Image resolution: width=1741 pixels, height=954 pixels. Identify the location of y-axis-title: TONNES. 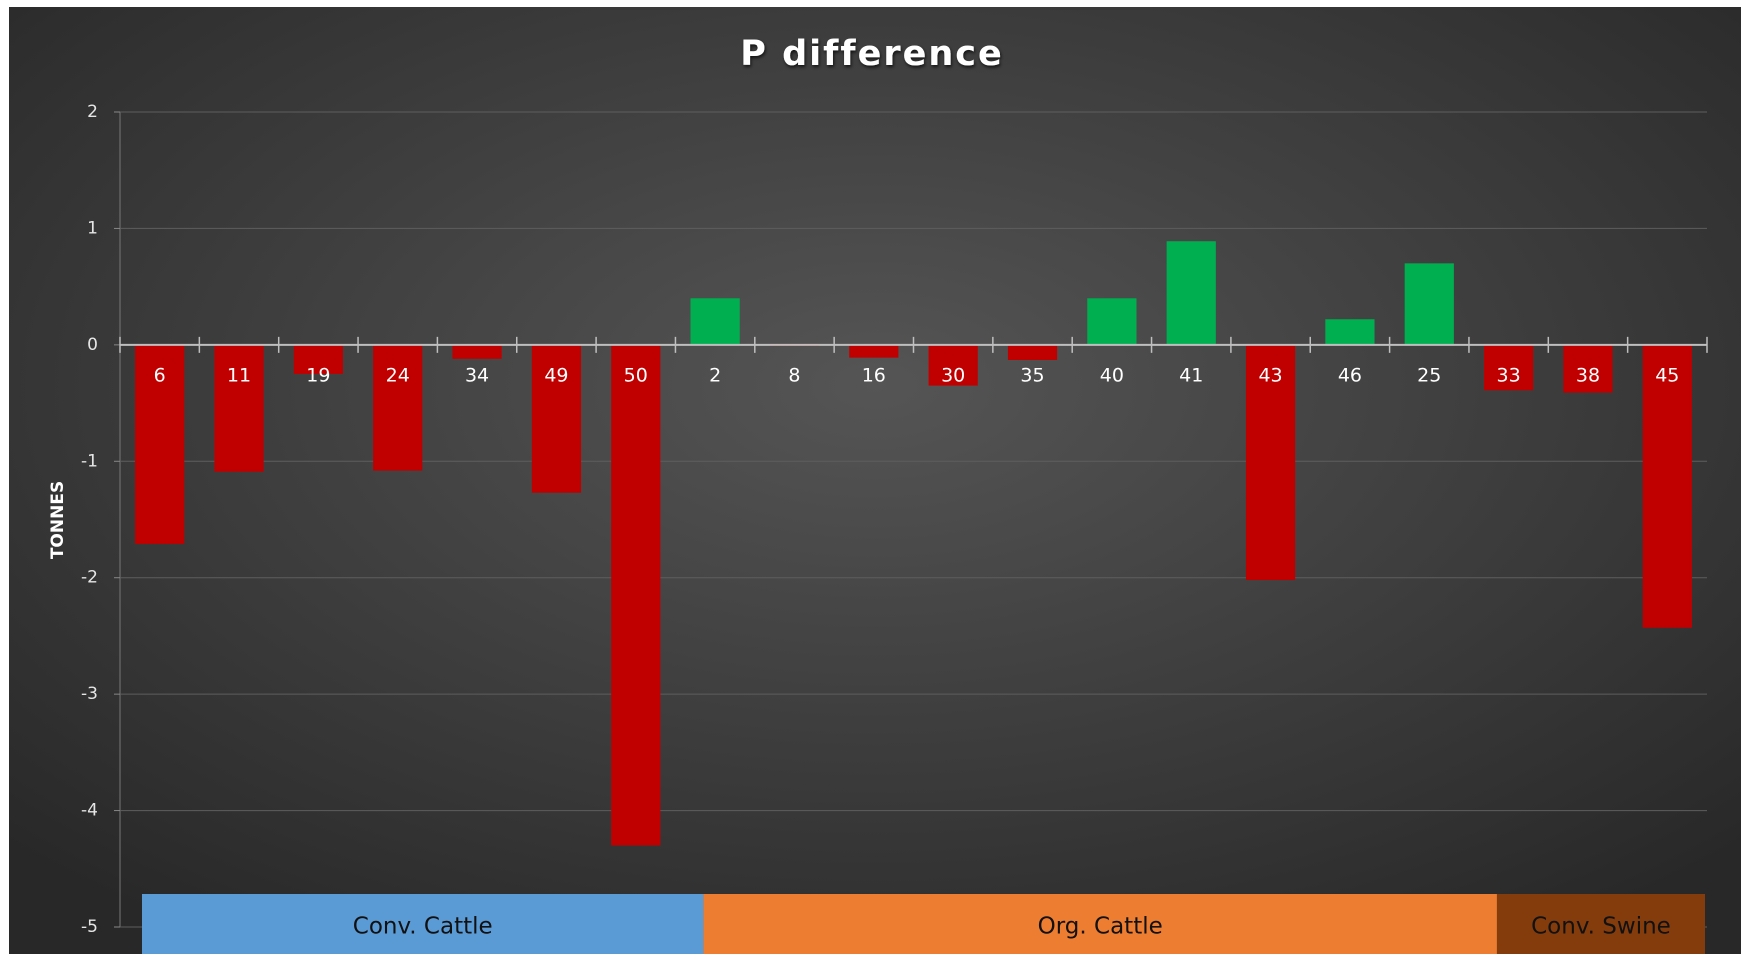
(58, 520).